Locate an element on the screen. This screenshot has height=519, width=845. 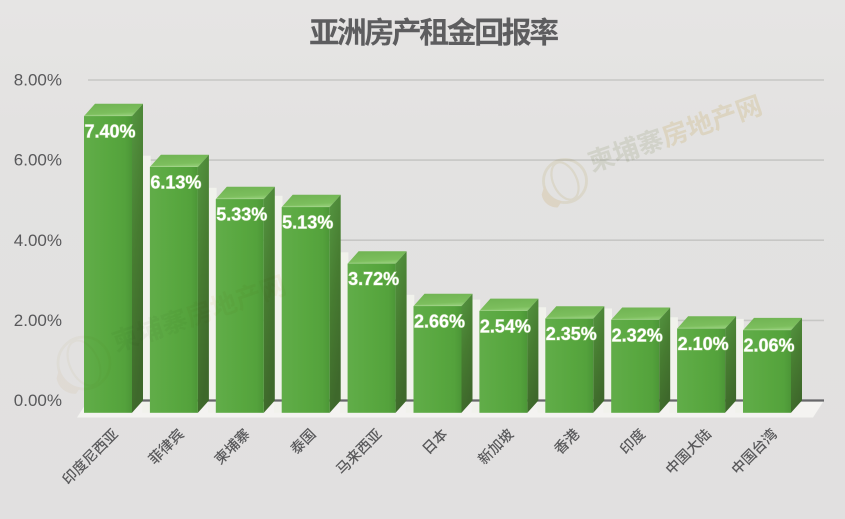
svg-text: 2.66% is located at coordinates (439, 322).